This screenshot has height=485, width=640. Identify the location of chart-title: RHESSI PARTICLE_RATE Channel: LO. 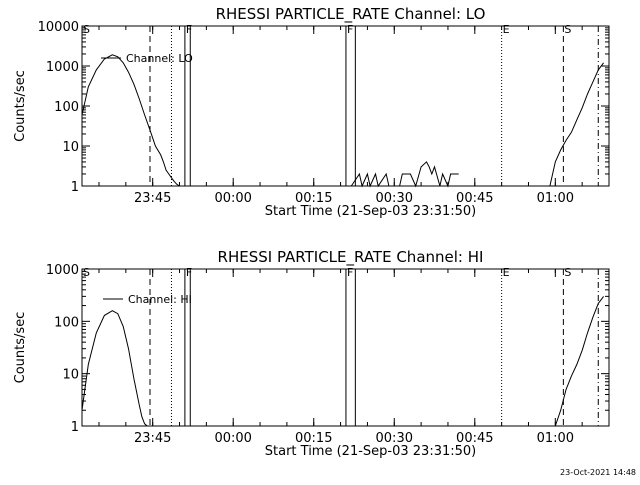
(351, 14).